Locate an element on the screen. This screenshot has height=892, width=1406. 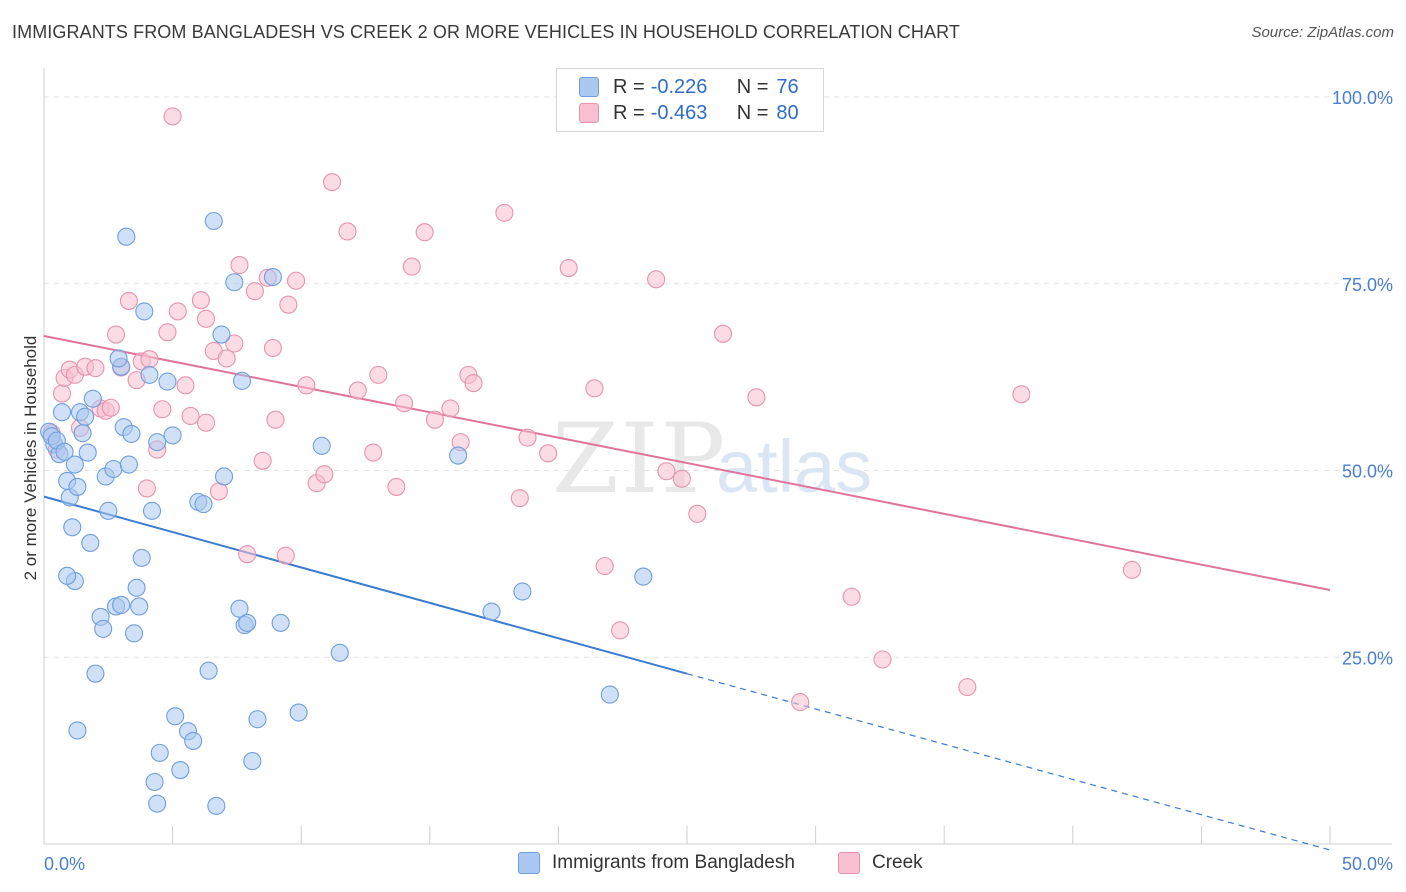
y-axis-label: 2 or more Vehicles in Household is located at coordinates (30, 458).